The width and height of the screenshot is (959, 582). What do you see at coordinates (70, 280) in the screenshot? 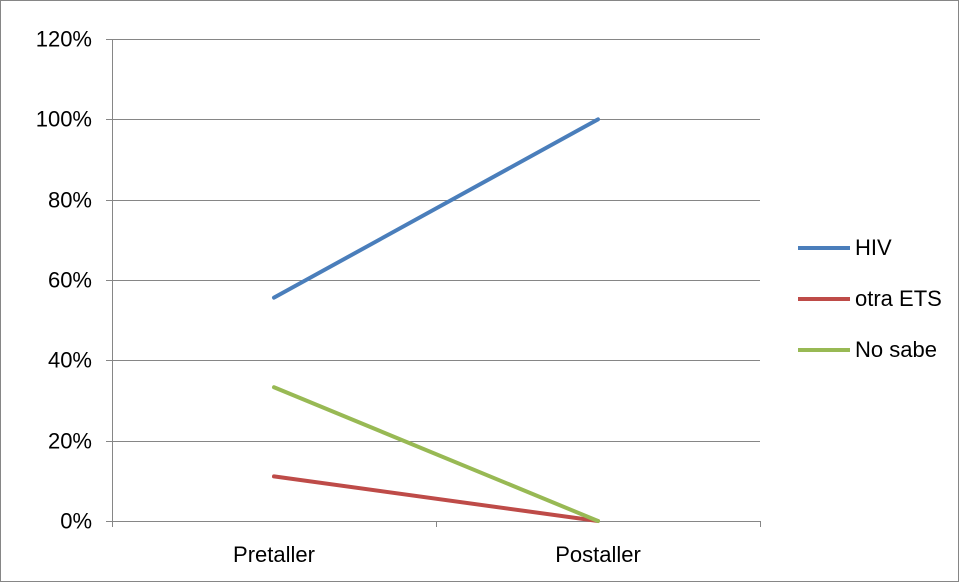
I see `y-tick-label: 60%` at bounding box center [70, 280].